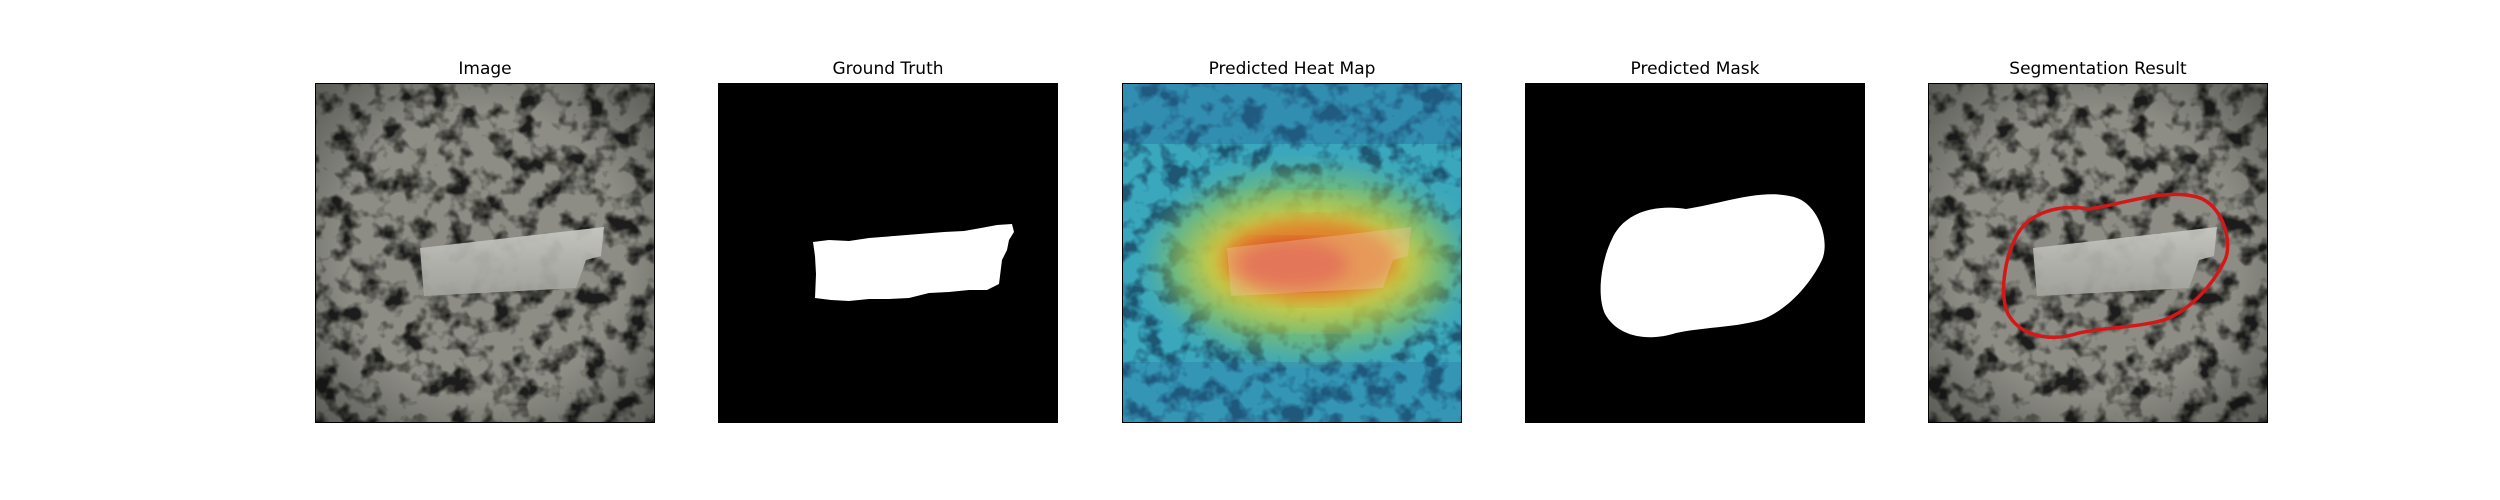 This screenshot has height=500, width=2500. Describe the element at coordinates (1293, 264) in the screenshot. I see `heat-red-zone` at that location.